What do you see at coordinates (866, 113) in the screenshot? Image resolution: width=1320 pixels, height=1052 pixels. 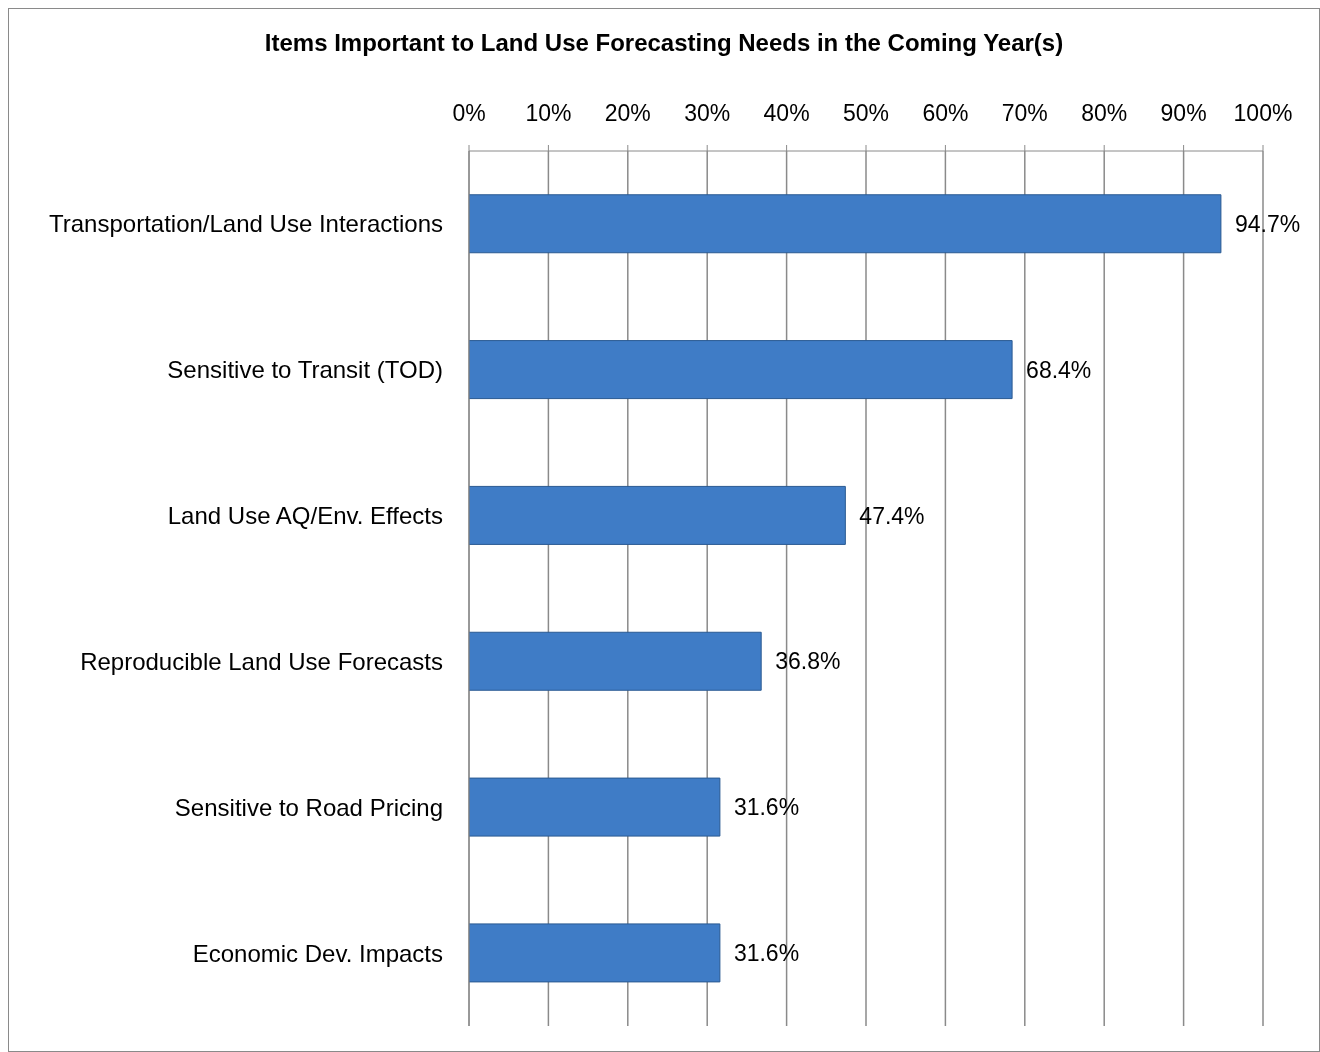 I see `x-tick-label: 50%` at bounding box center [866, 113].